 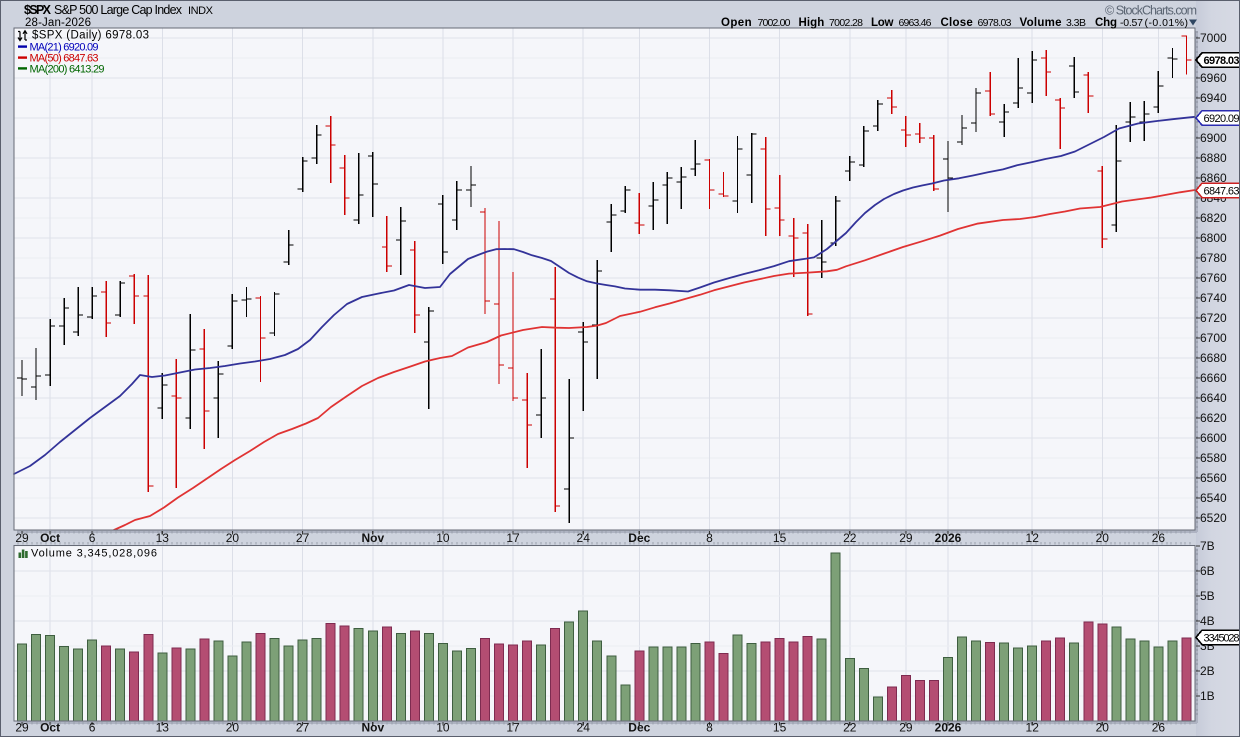 What do you see at coordinates (1207, 671) in the screenshot?
I see `svg-text: 2B` at bounding box center [1207, 671].